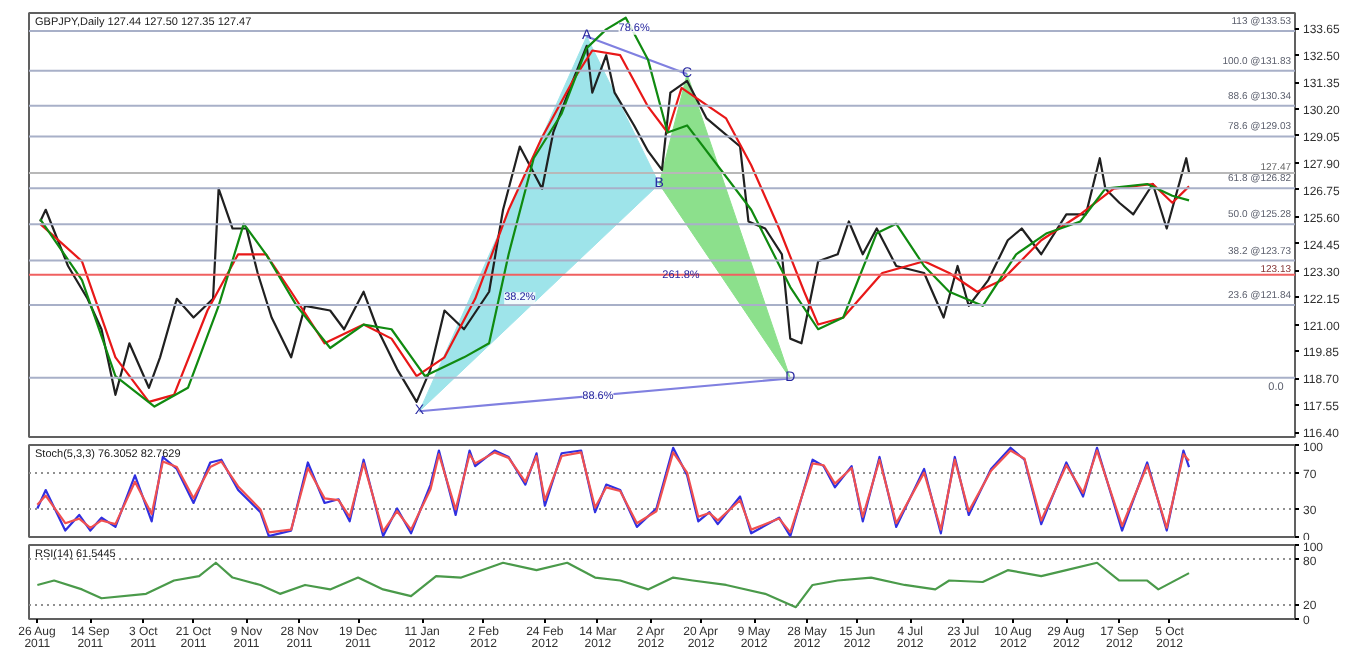 This screenshot has width=1370, height=656. Describe the element at coordinates (613, 585) in the screenshot. I see `line-series` at that location.